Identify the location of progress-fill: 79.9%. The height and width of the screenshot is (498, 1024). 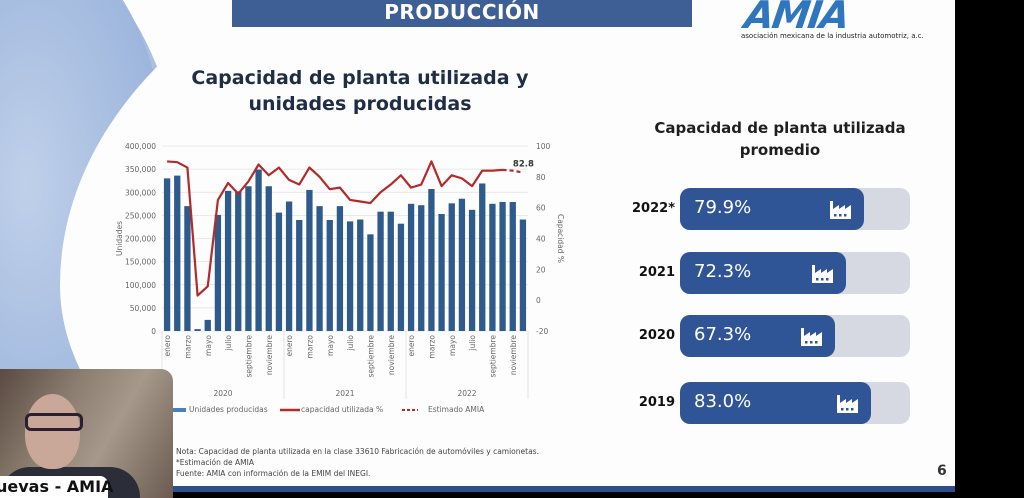
(772, 209).